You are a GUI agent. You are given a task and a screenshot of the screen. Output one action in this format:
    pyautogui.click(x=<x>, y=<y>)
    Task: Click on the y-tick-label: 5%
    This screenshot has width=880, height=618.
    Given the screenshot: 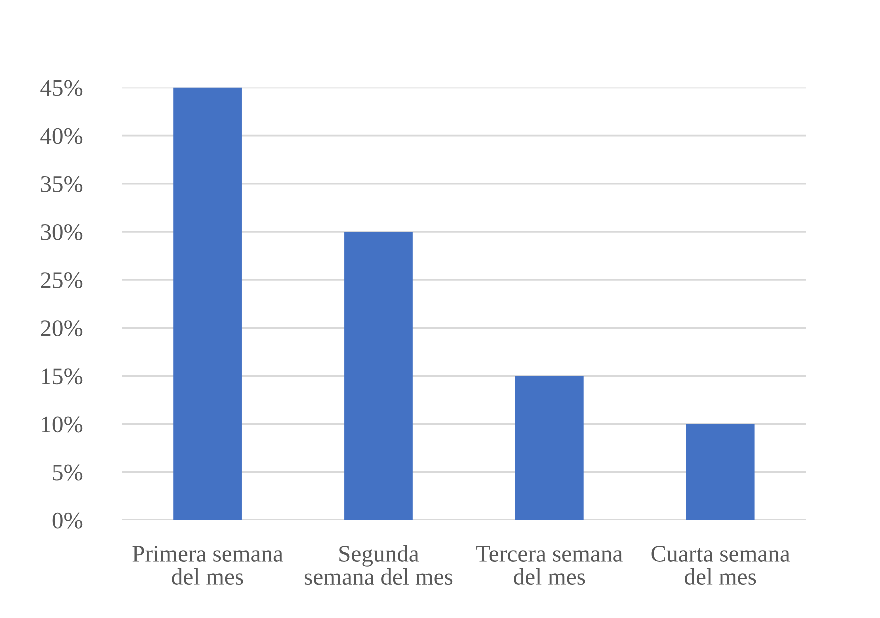 What is the action you would take?
    pyautogui.click(x=68, y=472)
    